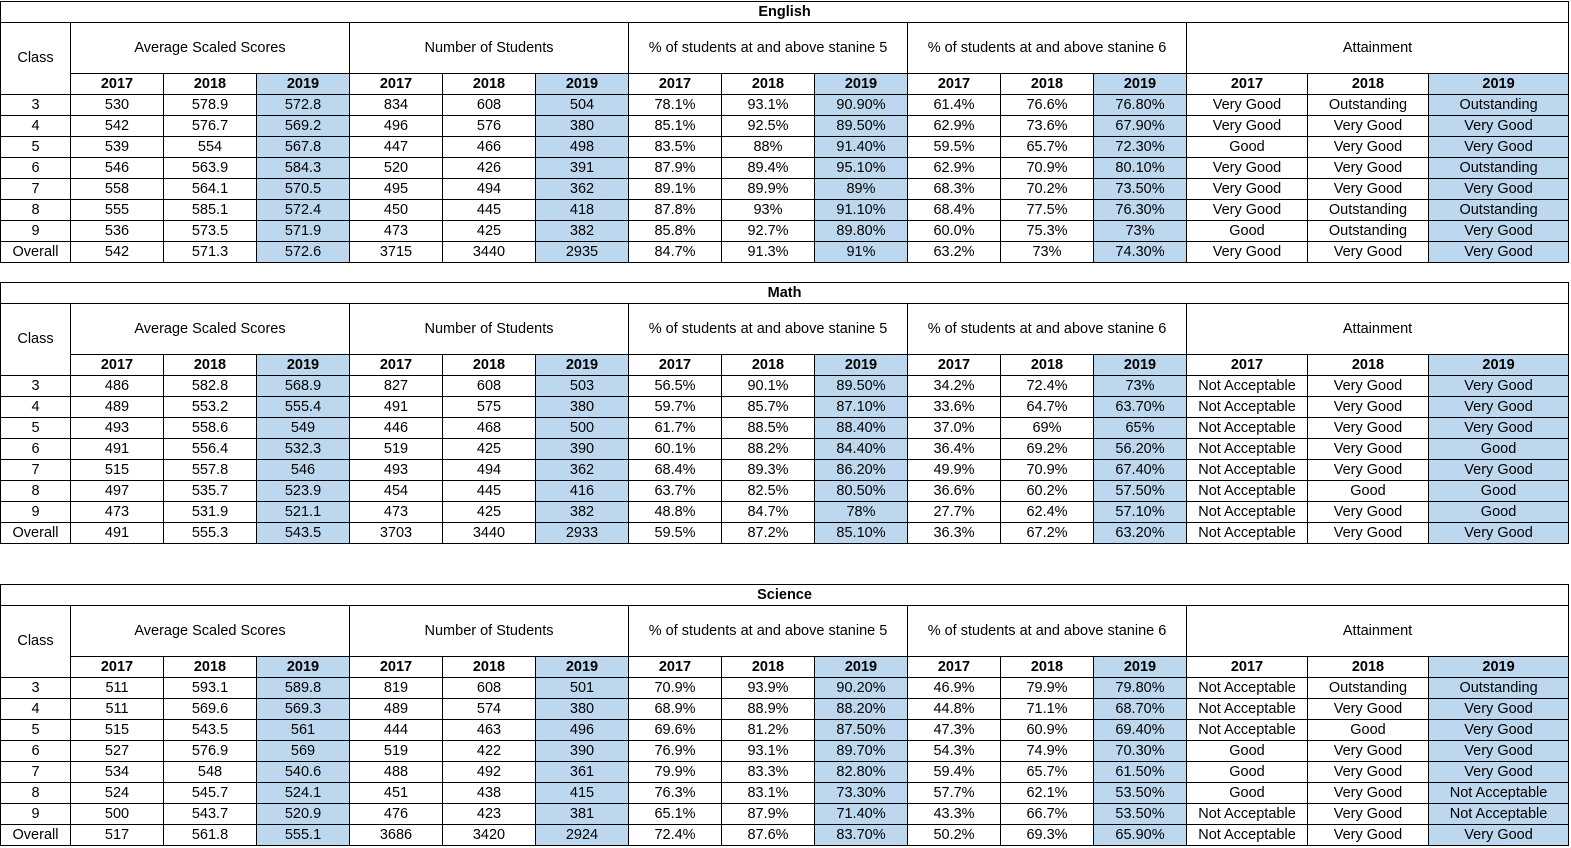 The image size is (1571, 848). What do you see at coordinates (35, 252) in the screenshot?
I see `class-cell: Overall` at bounding box center [35, 252].